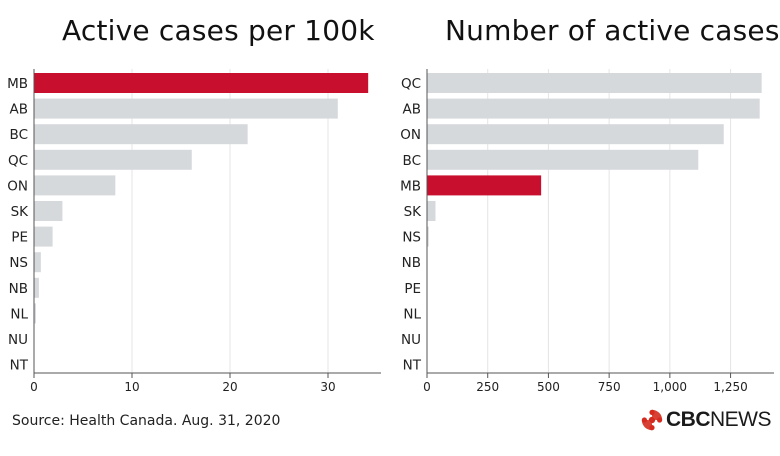 This screenshot has width=780, height=456. I want to click on right-bar-on, so click(575, 134).